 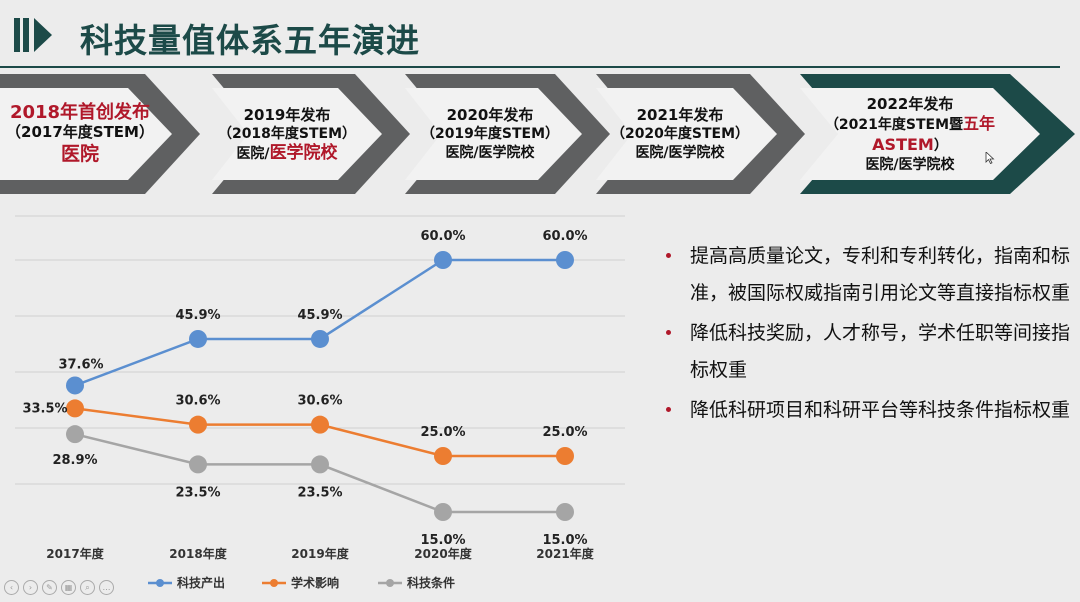 What do you see at coordinates (44, 408) in the screenshot?
I see `data-label: 33.5%` at bounding box center [44, 408].